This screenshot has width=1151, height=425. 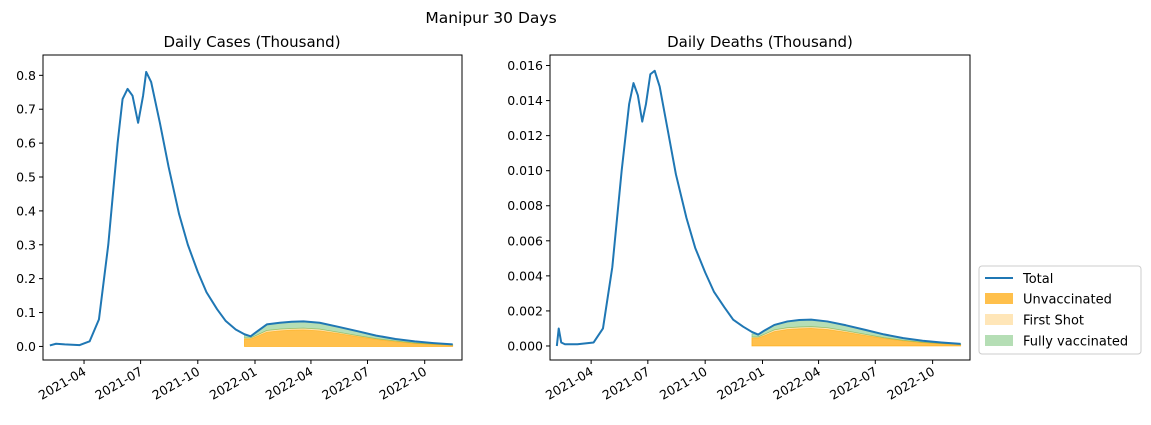 I want to click on left-ytick-label: 0.4, so click(x=26, y=210).